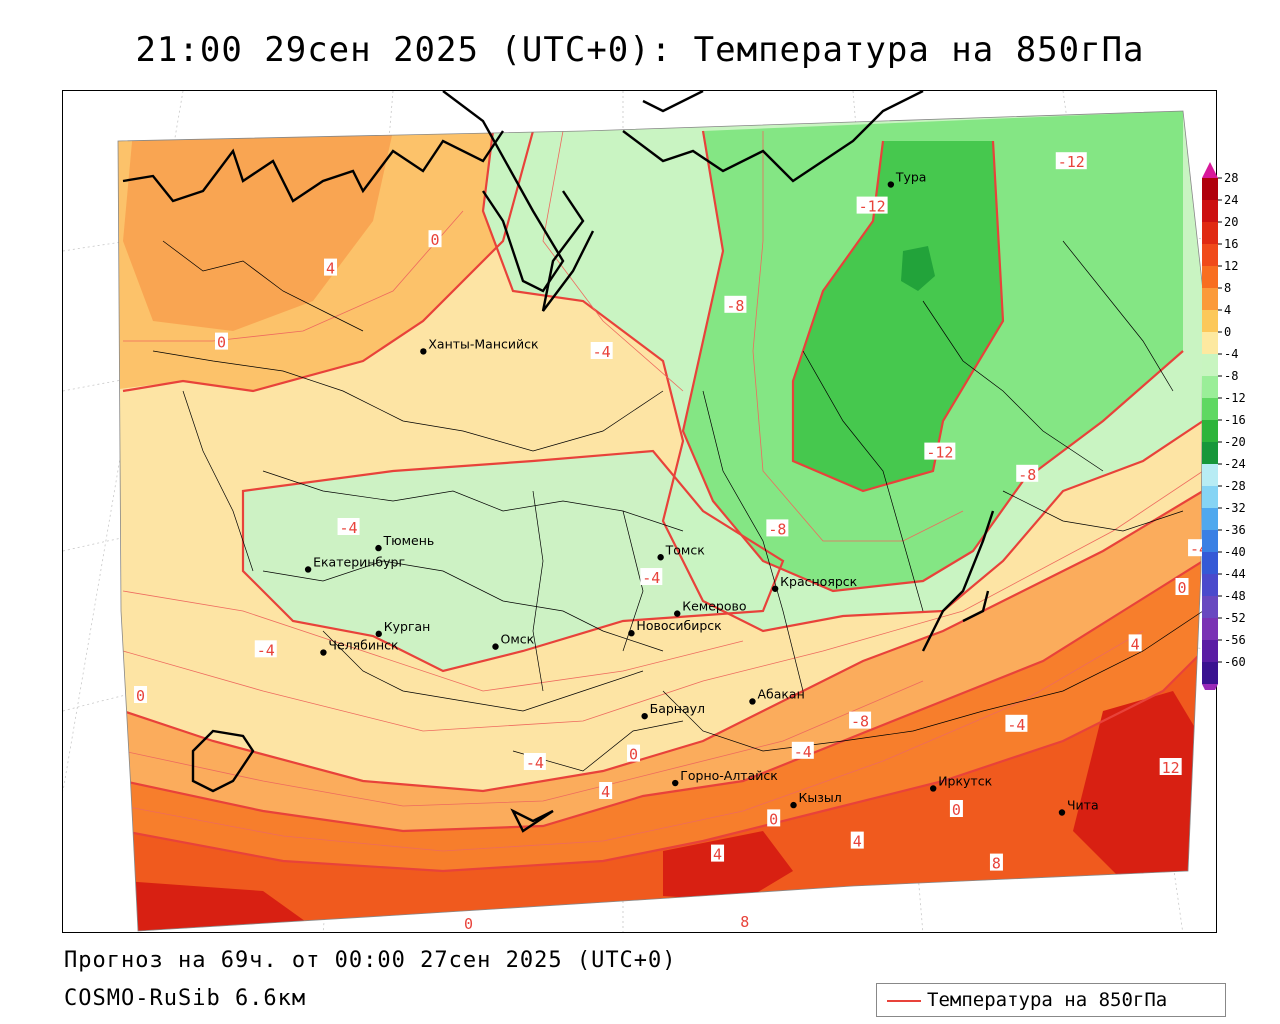  What do you see at coordinates (483, 343) in the screenshot?
I see `city-label: Ханты-Мансийск` at bounding box center [483, 343].